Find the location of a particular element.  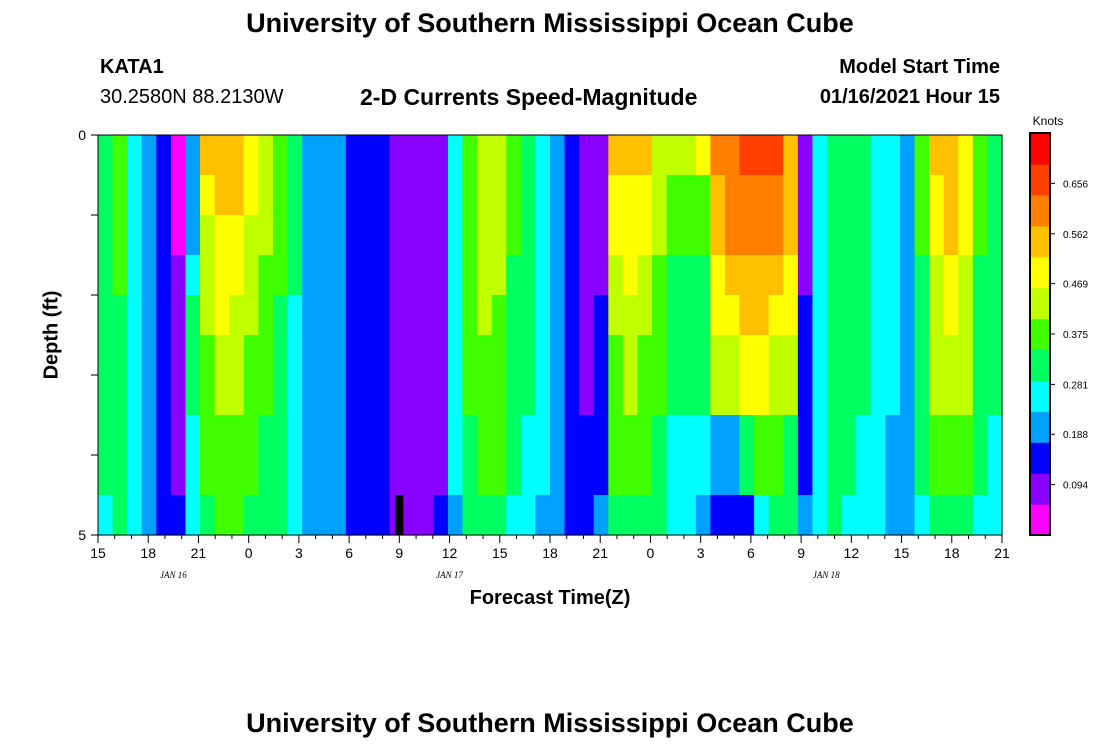

chart-subtitle: 2-D Currents Speed-Magnitude is located at coordinates (529, 97).